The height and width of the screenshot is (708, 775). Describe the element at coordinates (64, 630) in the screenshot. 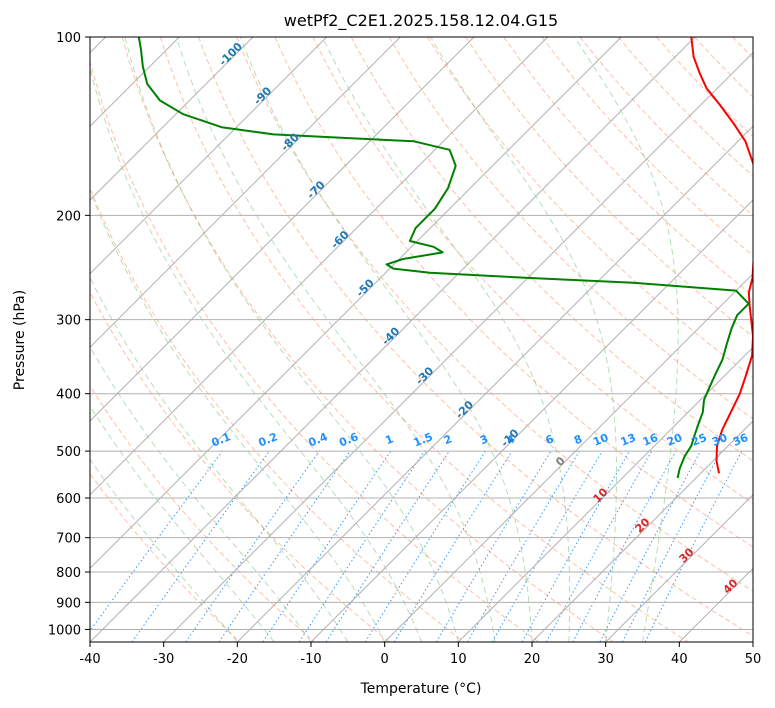

I see `y-tick-label: 1000` at that location.